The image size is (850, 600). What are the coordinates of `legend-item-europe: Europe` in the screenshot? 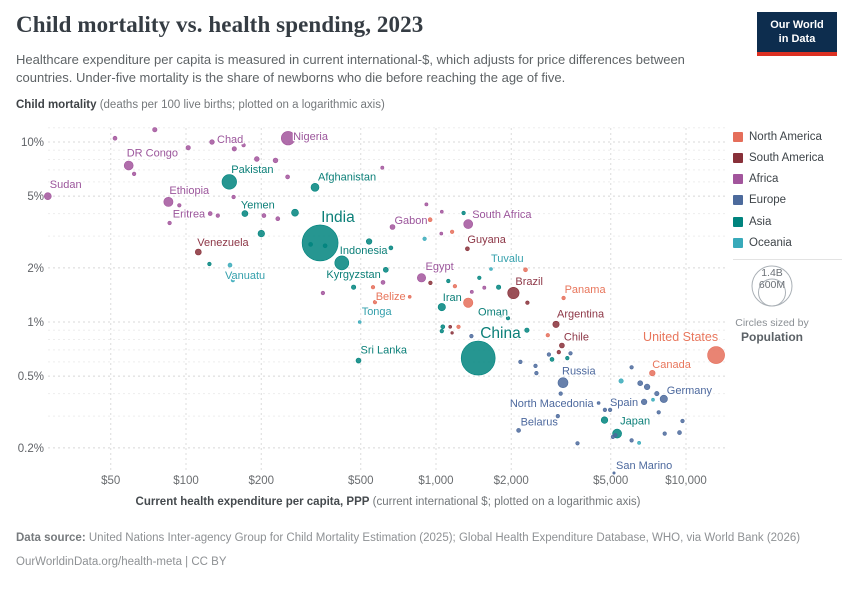 It's located at (791, 200).